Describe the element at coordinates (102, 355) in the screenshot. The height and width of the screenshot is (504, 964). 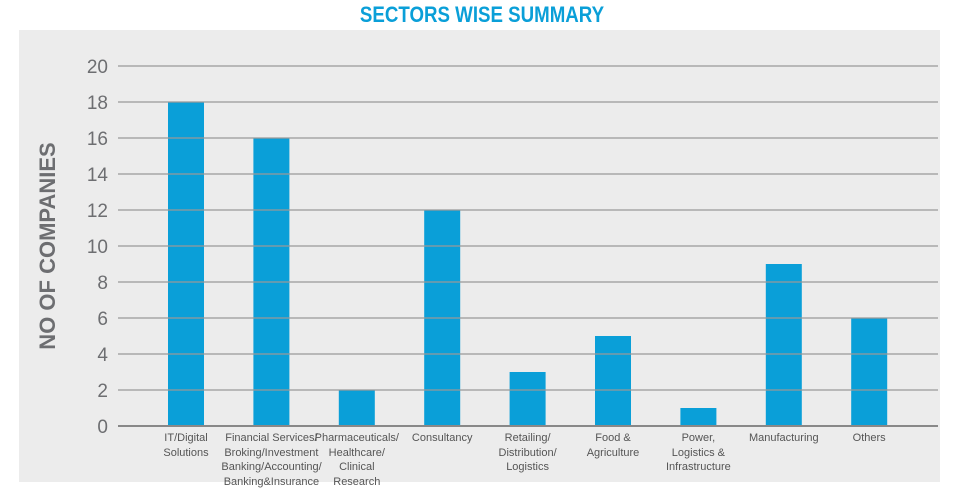
I see `y-tick-label: 4` at that location.